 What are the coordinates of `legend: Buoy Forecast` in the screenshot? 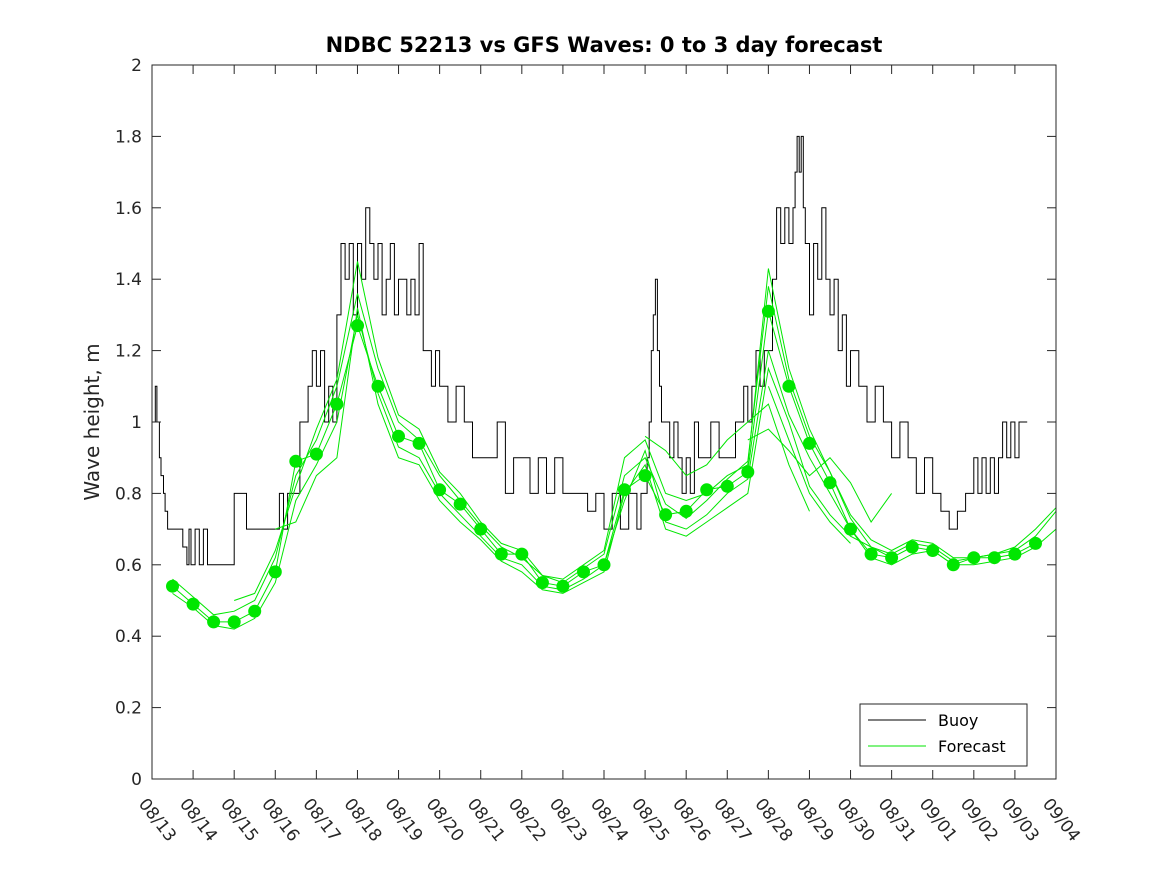 It's located at (943, 735).